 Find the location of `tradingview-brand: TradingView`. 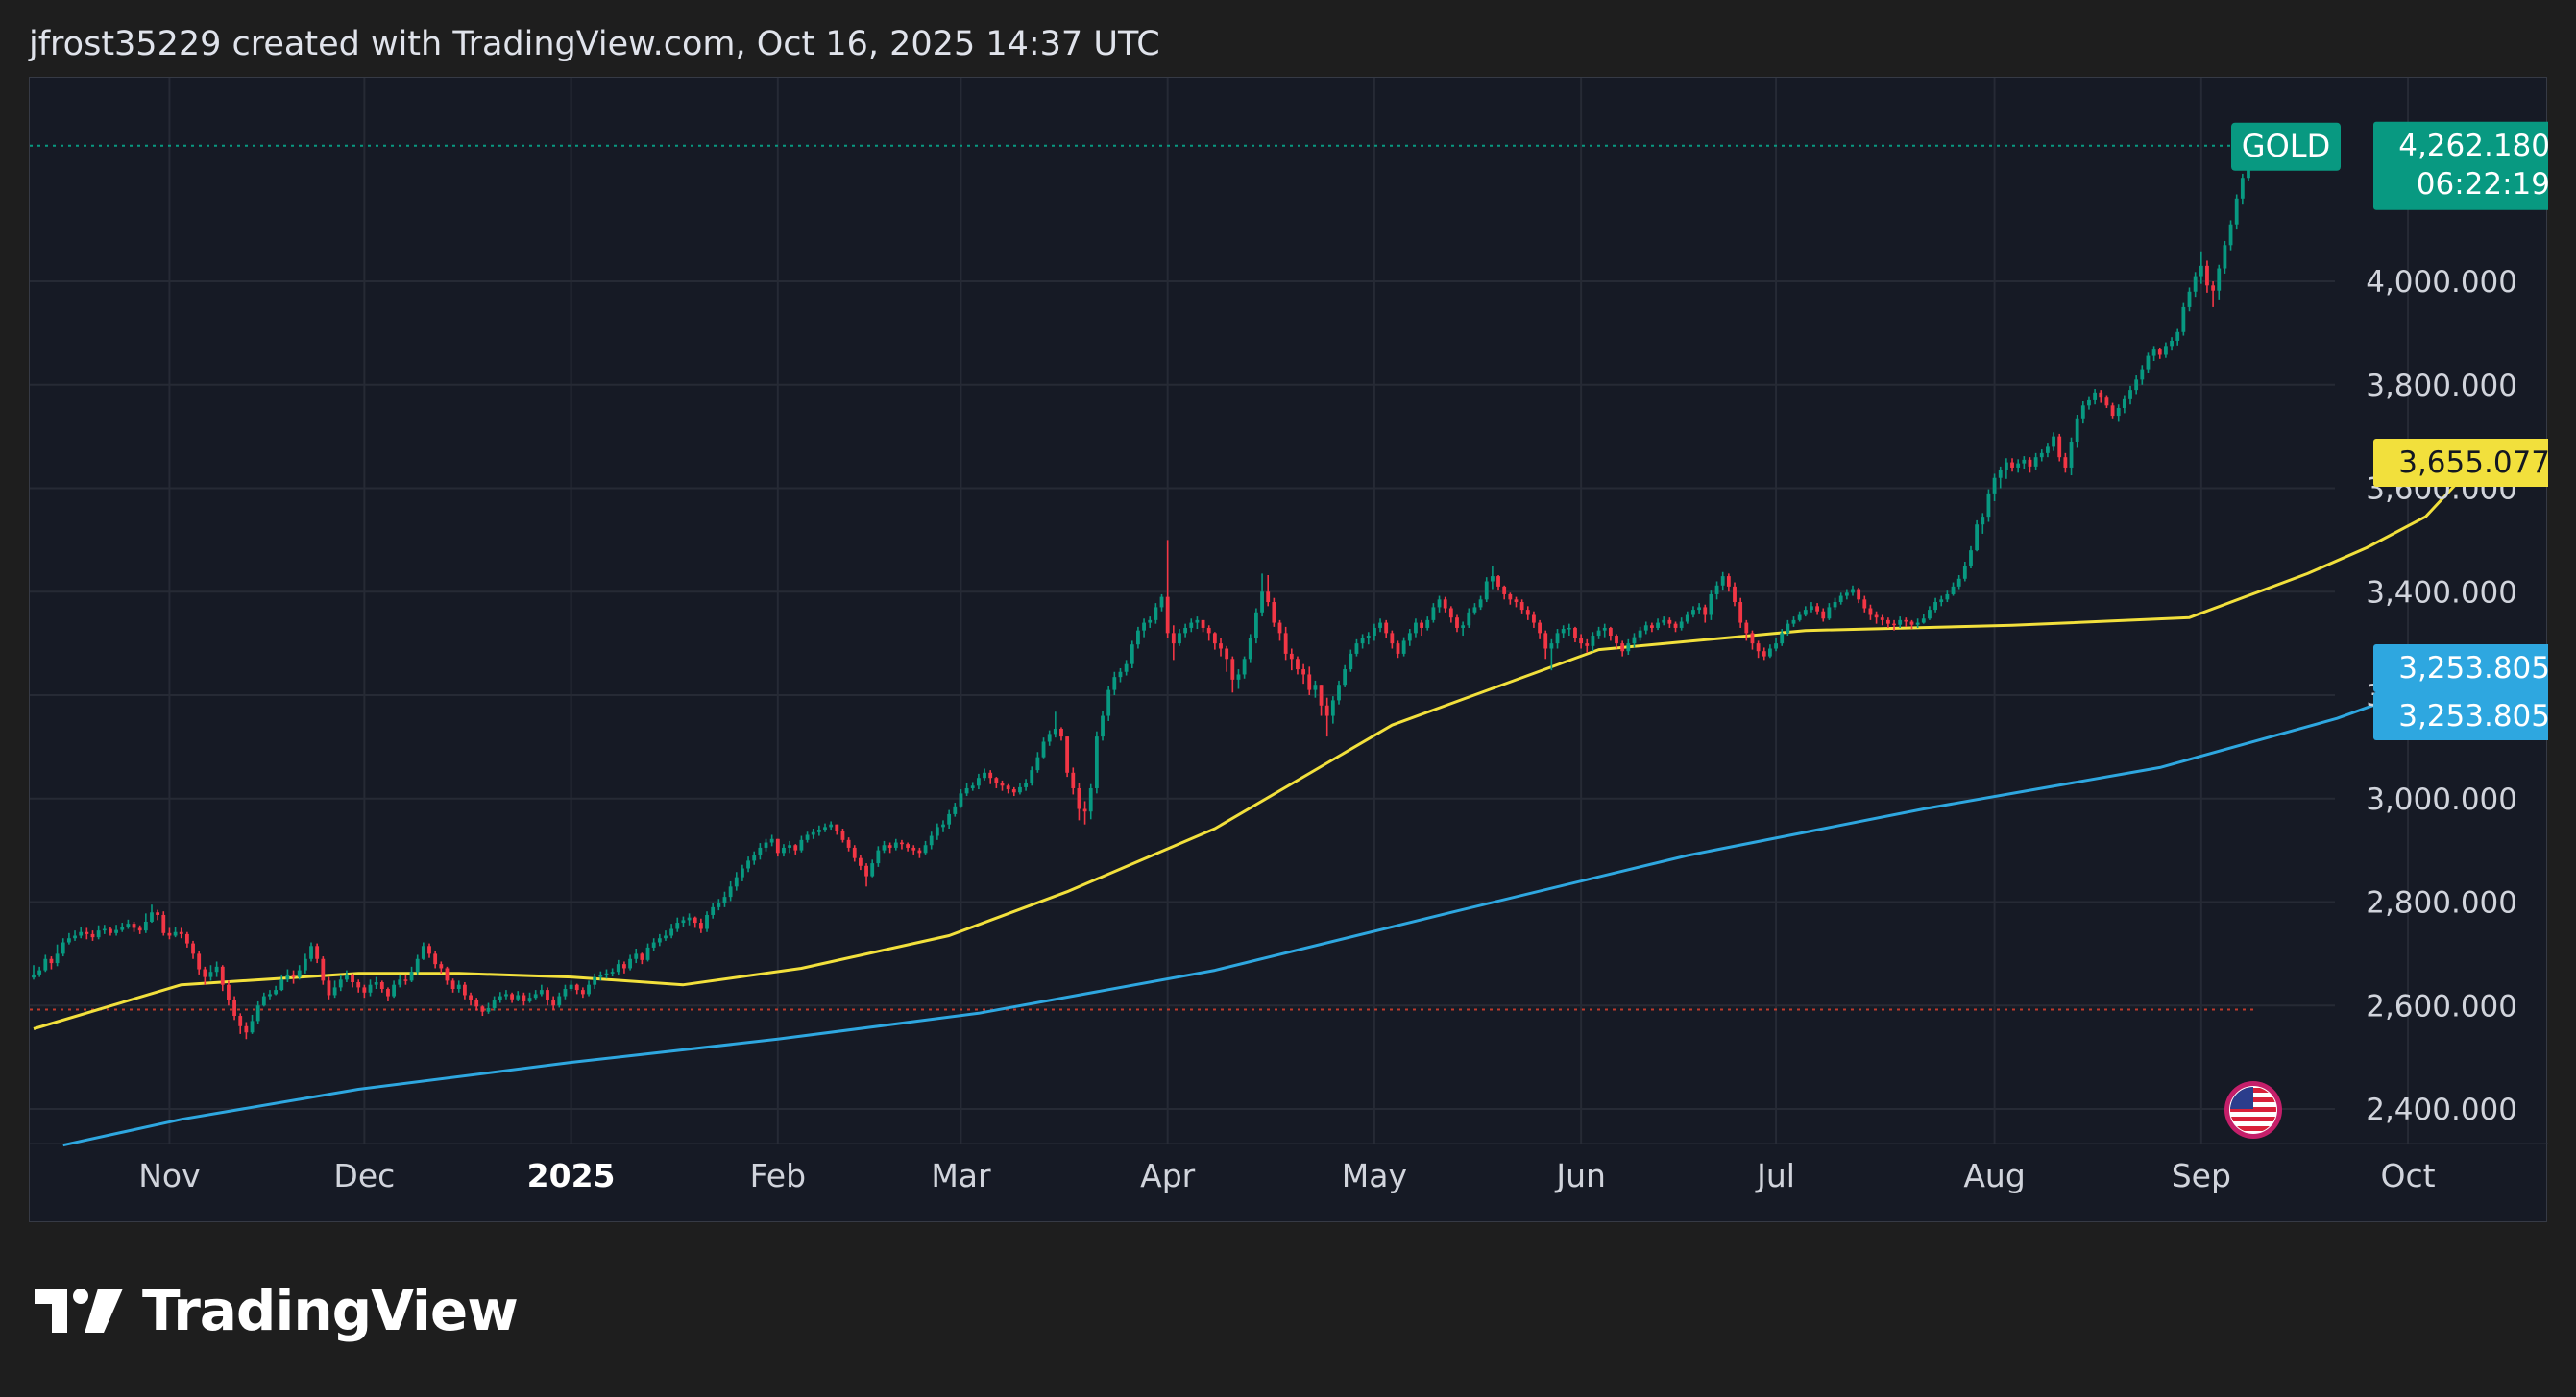

tradingview-brand: TradingView is located at coordinates (277, 1310).